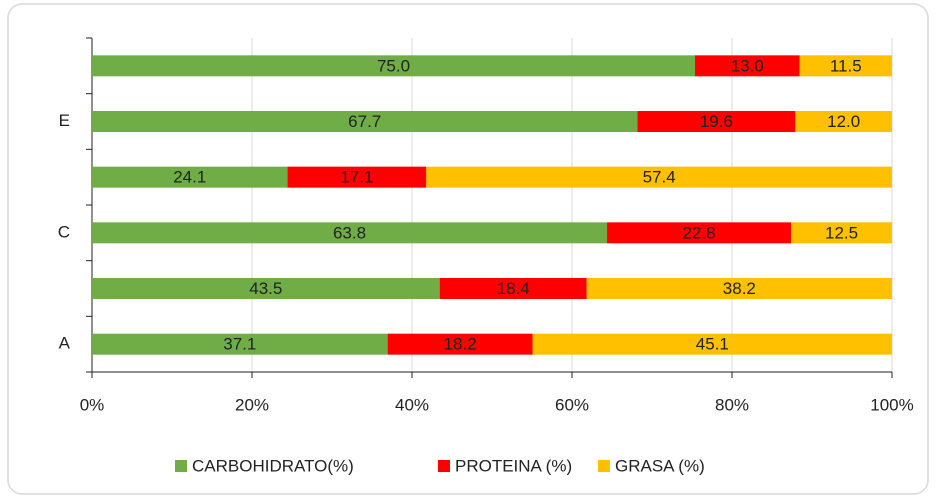  What do you see at coordinates (572, 404) in the screenshot?
I see `x-tick-label: 60%` at bounding box center [572, 404].